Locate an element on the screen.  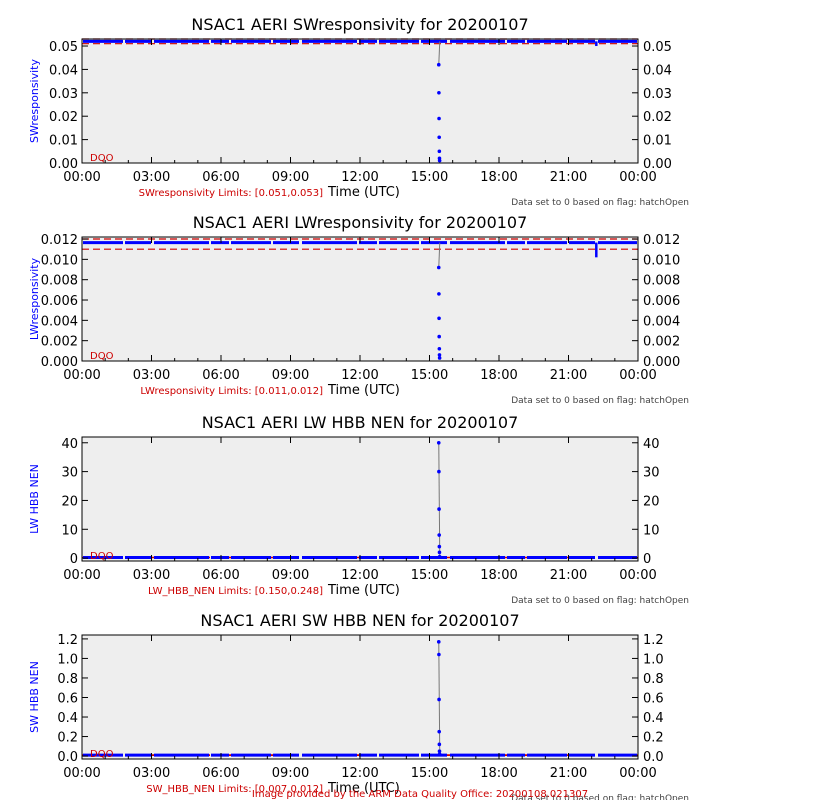
y-axis-label: LWresponsivity is located at coordinates (34, 298).